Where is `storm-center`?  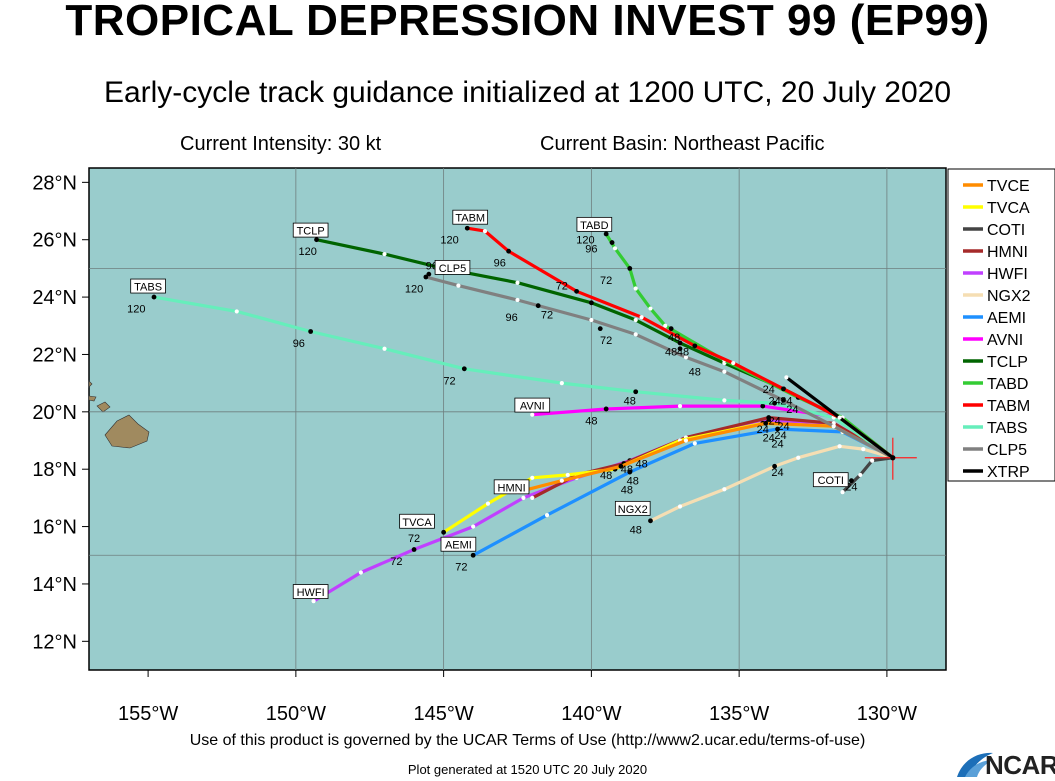 storm-center is located at coordinates (893, 458).